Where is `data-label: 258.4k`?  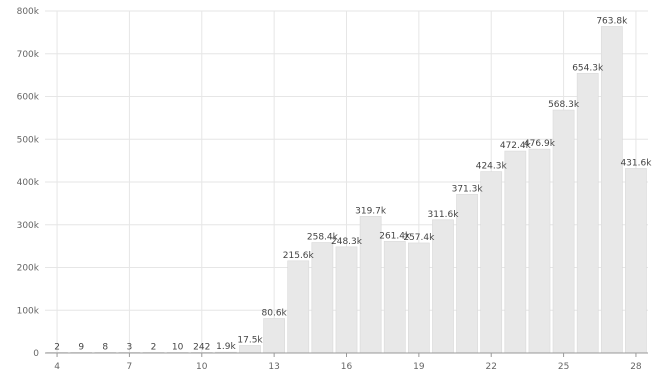
data-label: 258.4k is located at coordinates (323, 238).